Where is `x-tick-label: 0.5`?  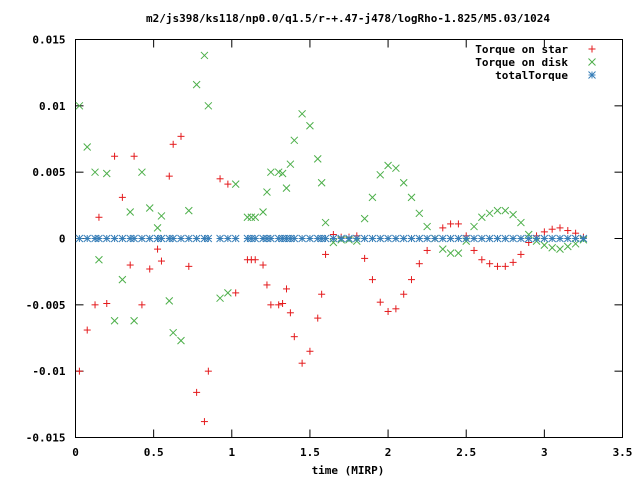 x-tick-label: 0.5 is located at coordinates (154, 452).